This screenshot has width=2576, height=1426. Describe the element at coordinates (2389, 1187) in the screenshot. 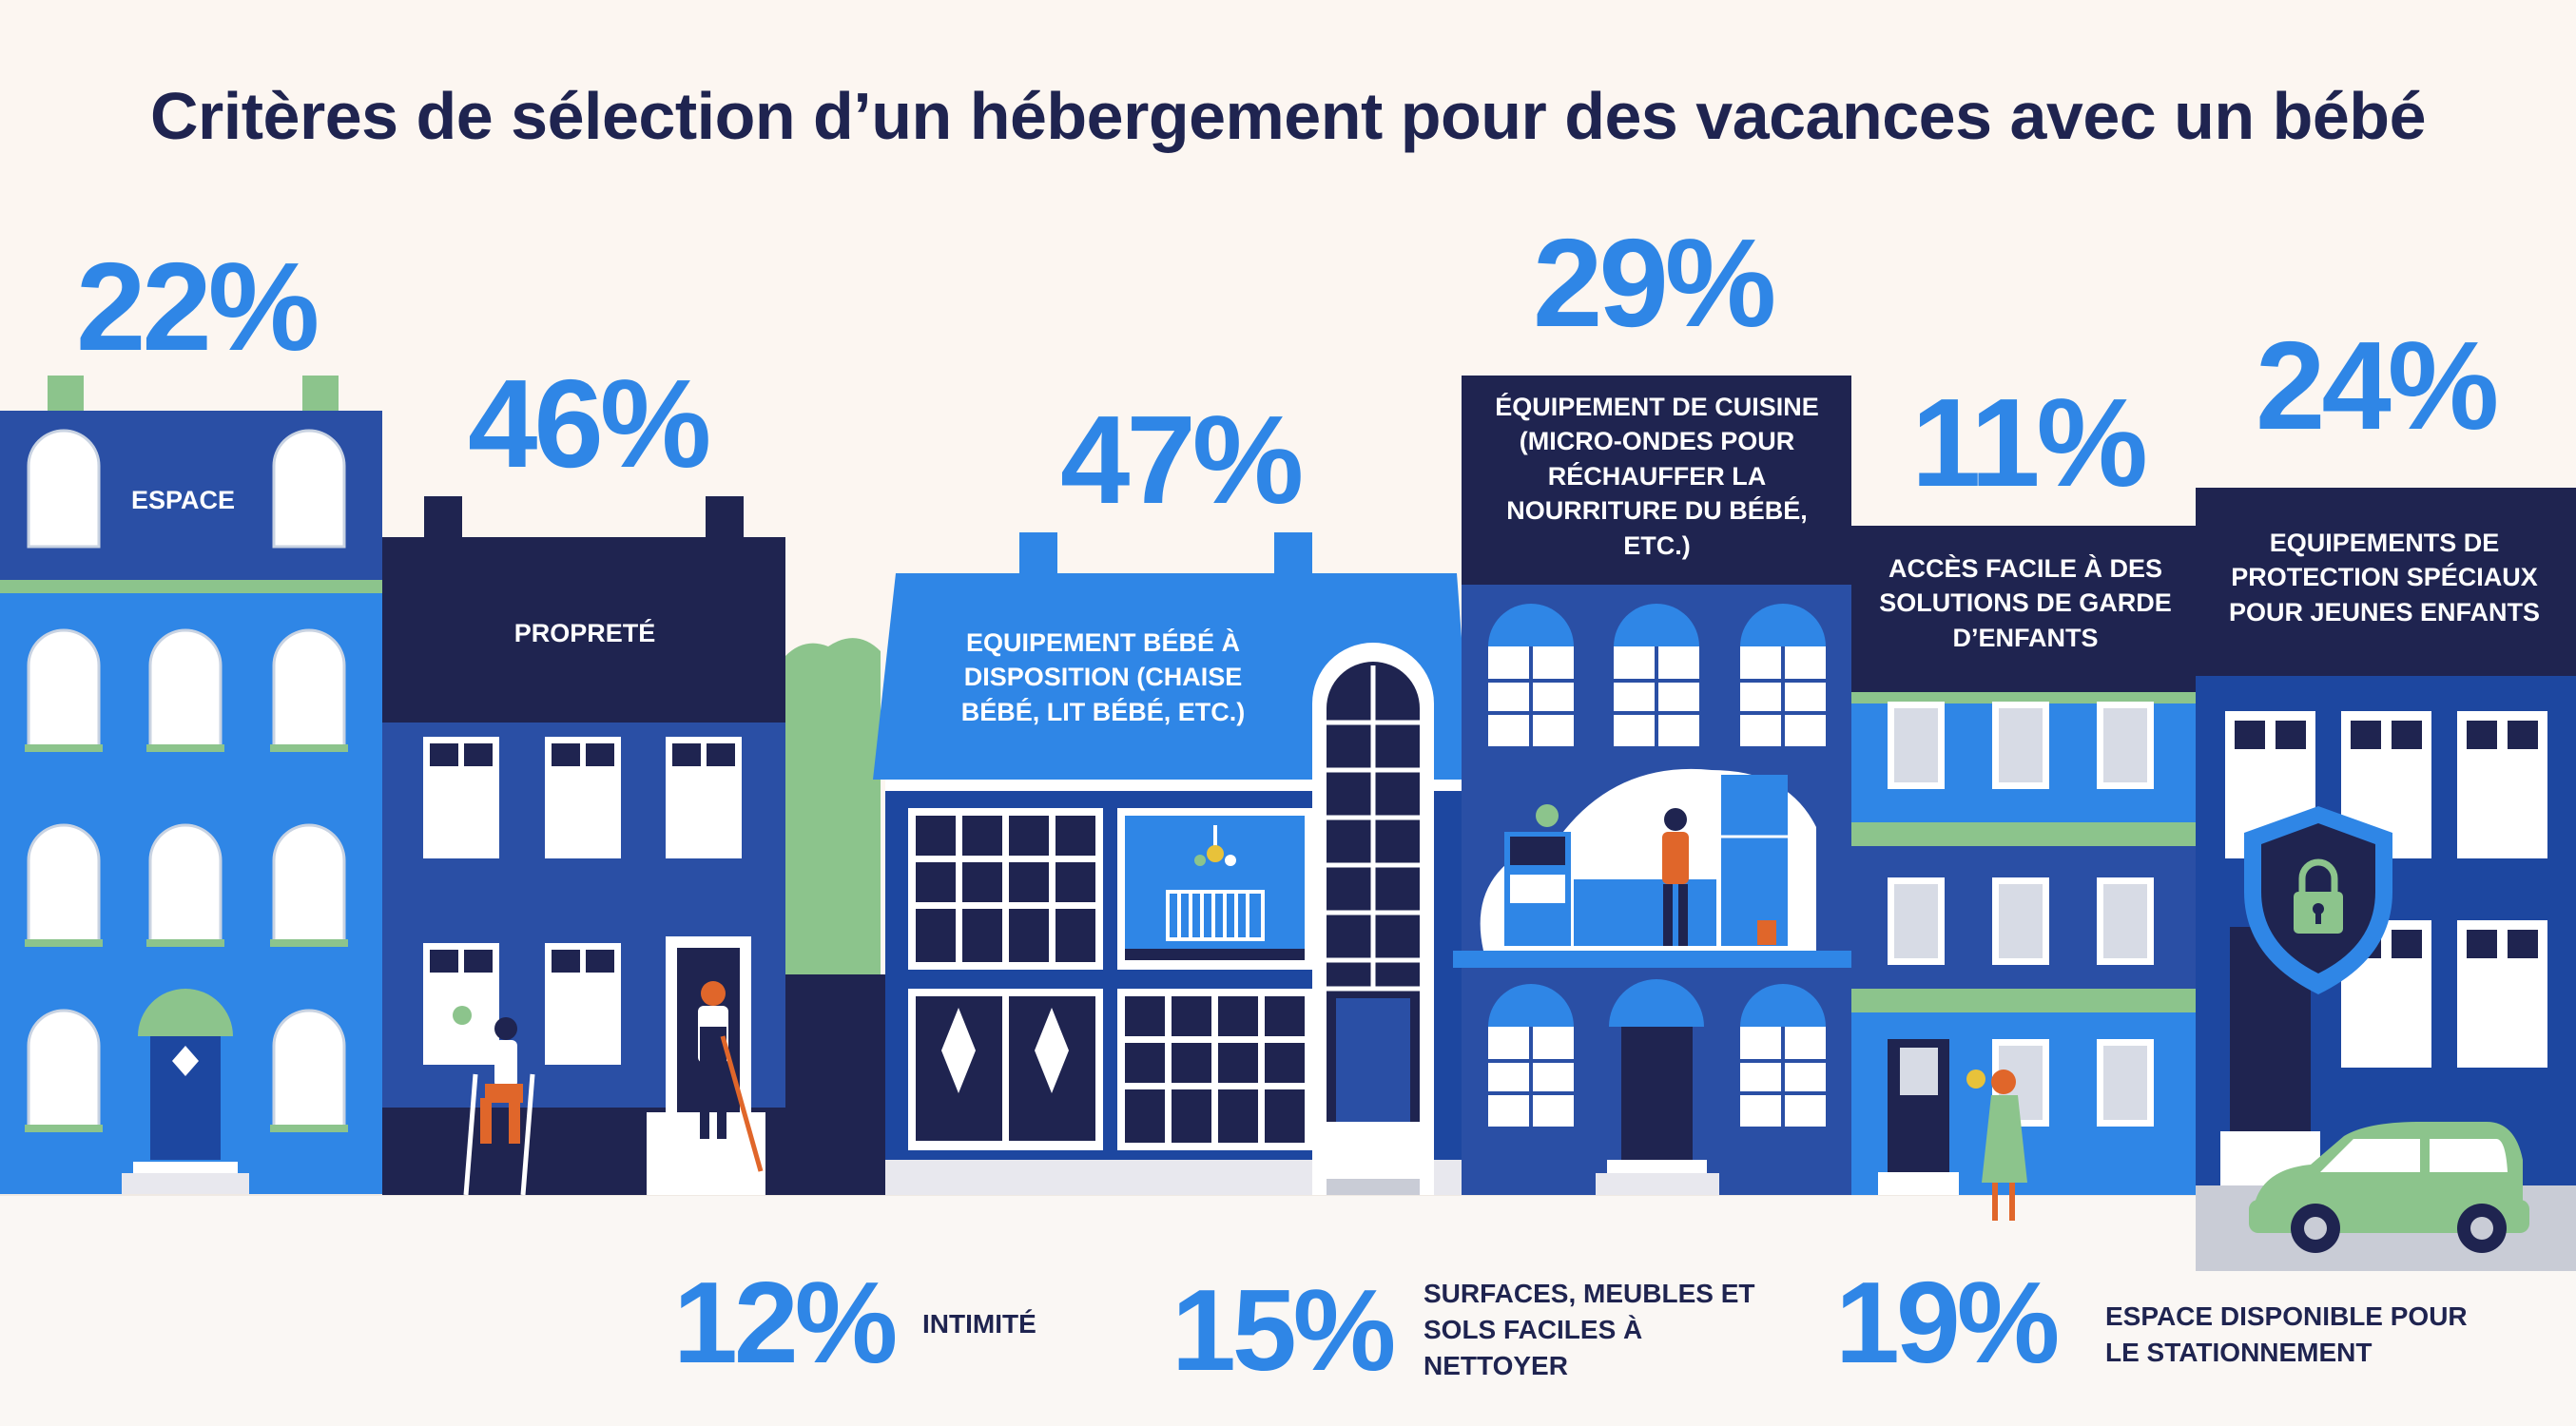

I see `car-icon` at that location.